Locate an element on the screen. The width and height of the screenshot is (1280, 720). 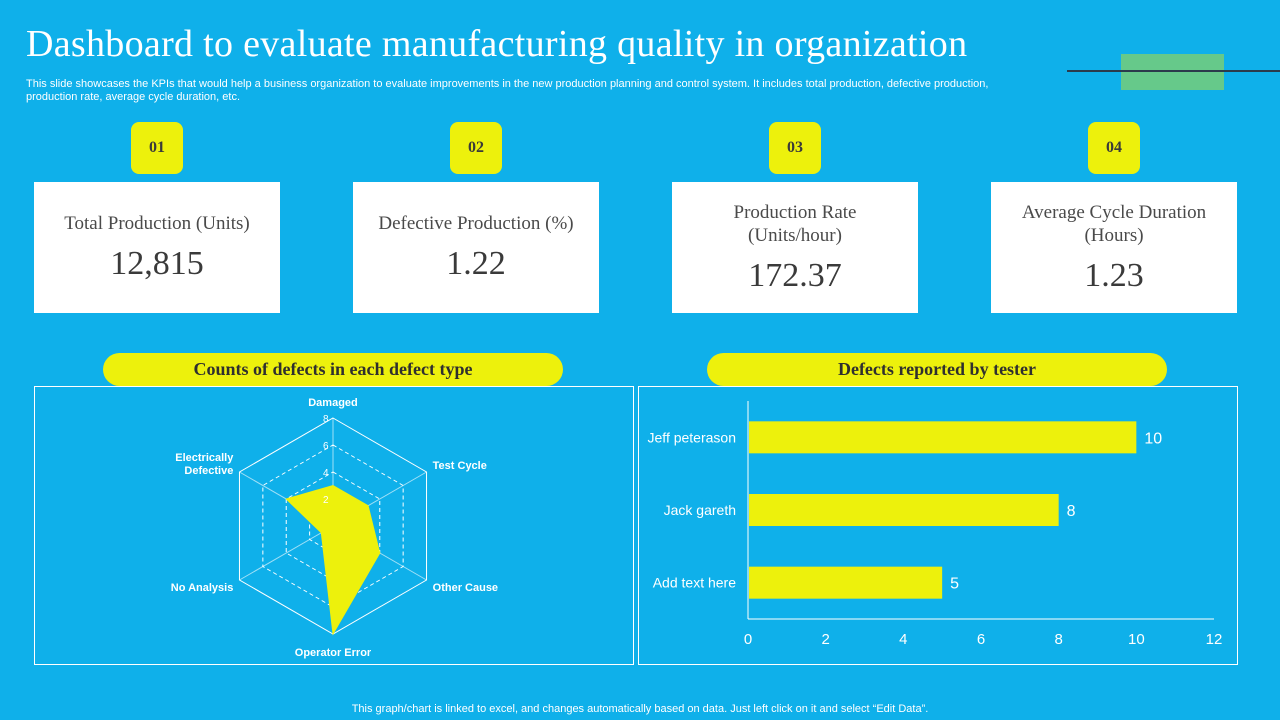
kpi-card-defective-production: Defective Production (%) 1.22 is located at coordinates (476, 247).